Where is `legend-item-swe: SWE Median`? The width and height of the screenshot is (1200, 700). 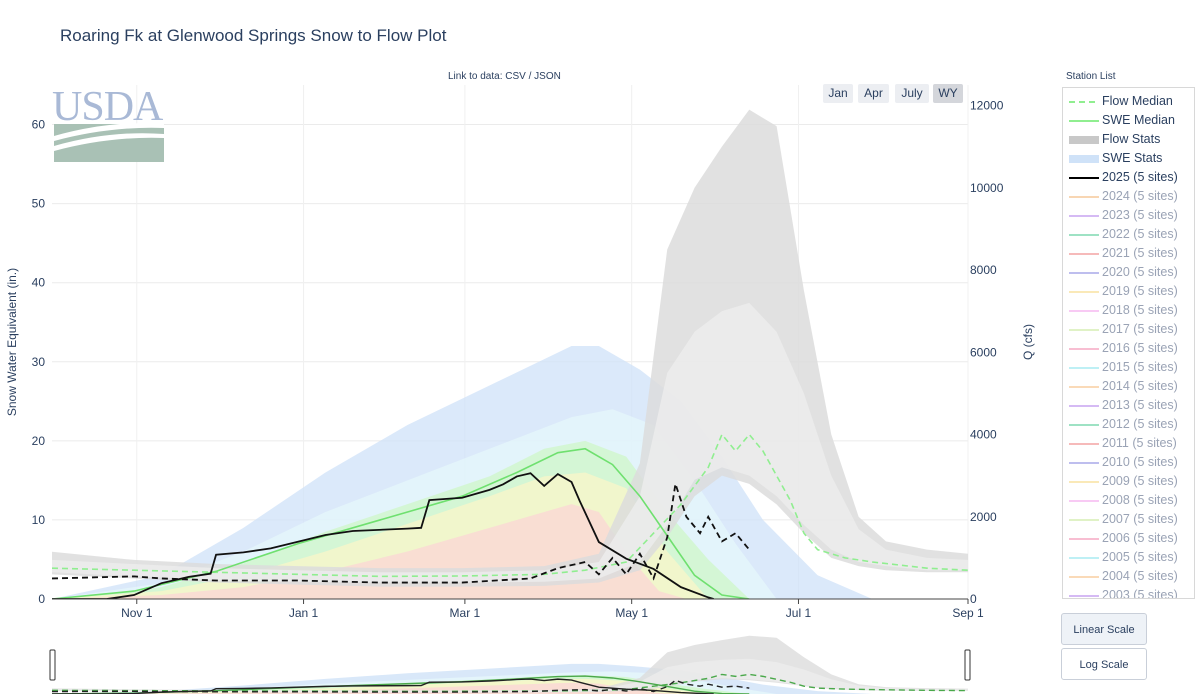
legend-item-swe: SWE Median is located at coordinates (1128, 120).